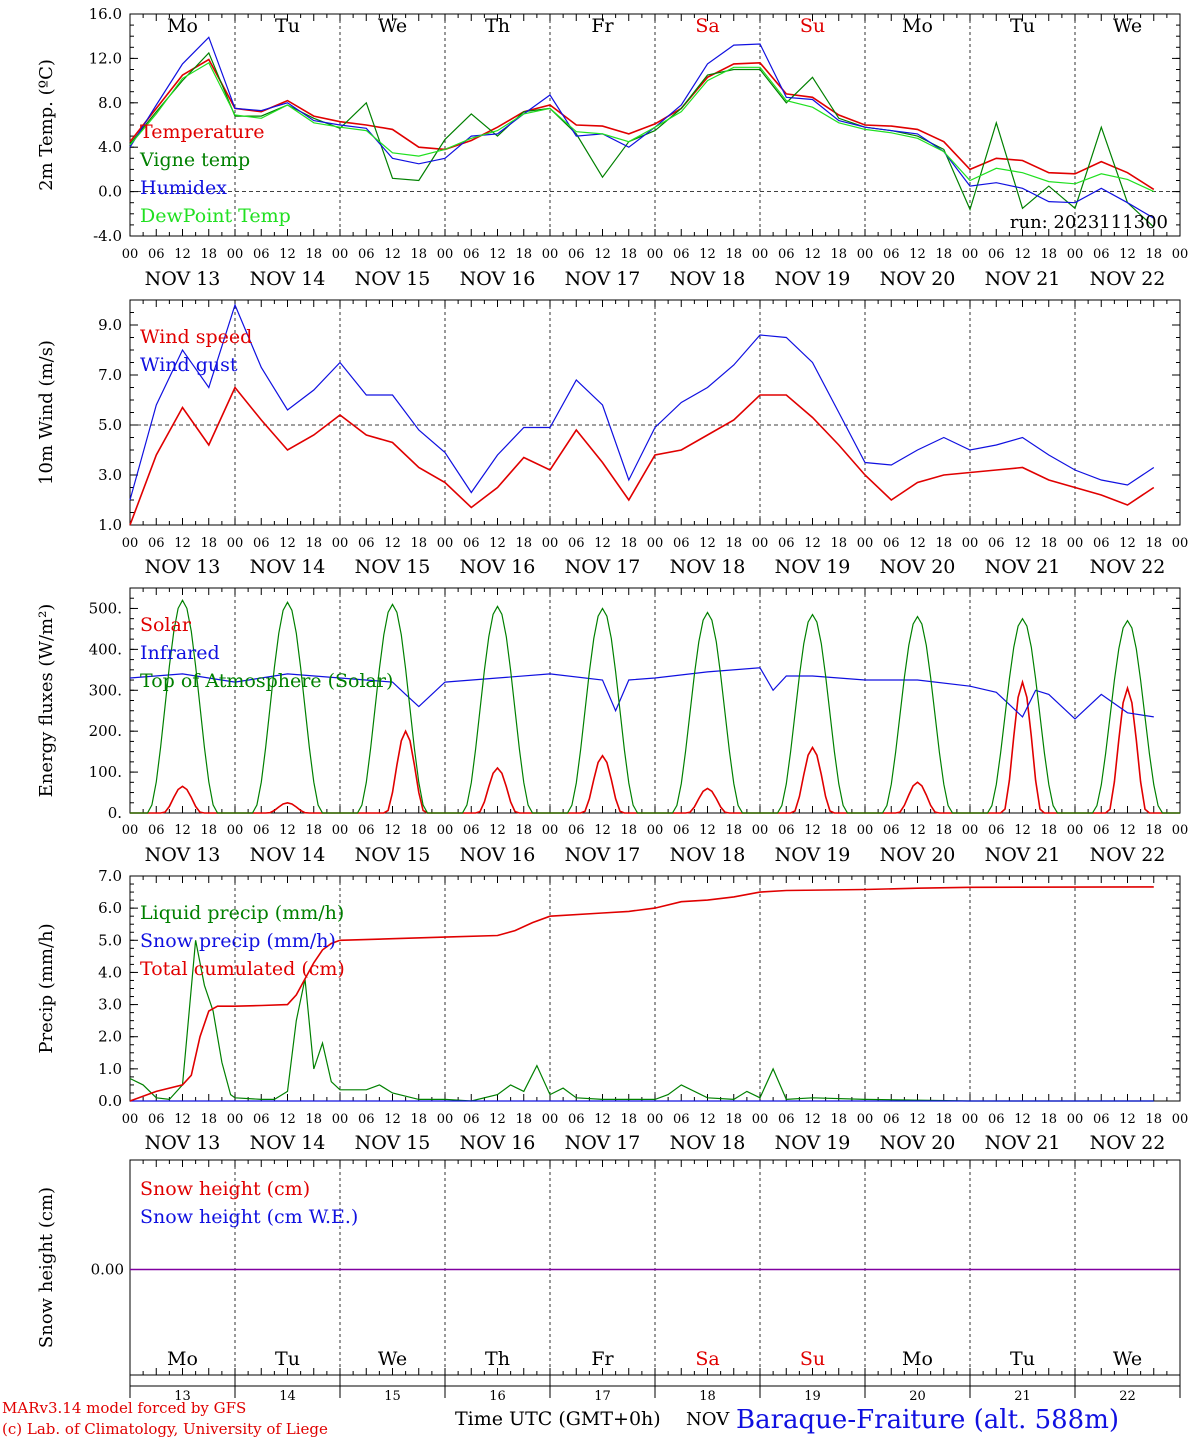 This screenshot has width=1194, height=1440. What do you see at coordinates (110, 940) in the screenshot?
I see `precip-y-tick-label: 5.0` at bounding box center [110, 940].